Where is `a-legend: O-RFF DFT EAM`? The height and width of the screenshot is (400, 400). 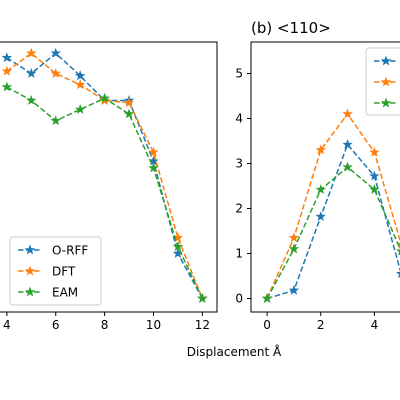 a-legend: O-RFF DFT EAM is located at coordinates (55, 271).